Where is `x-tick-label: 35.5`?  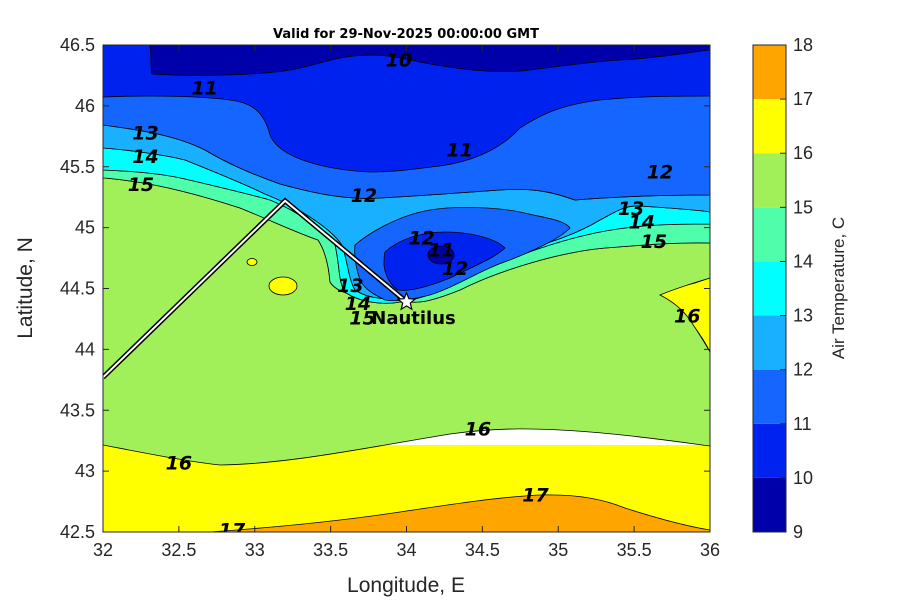
x-tick-label: 35.5 is located at coordinates (634, 550).